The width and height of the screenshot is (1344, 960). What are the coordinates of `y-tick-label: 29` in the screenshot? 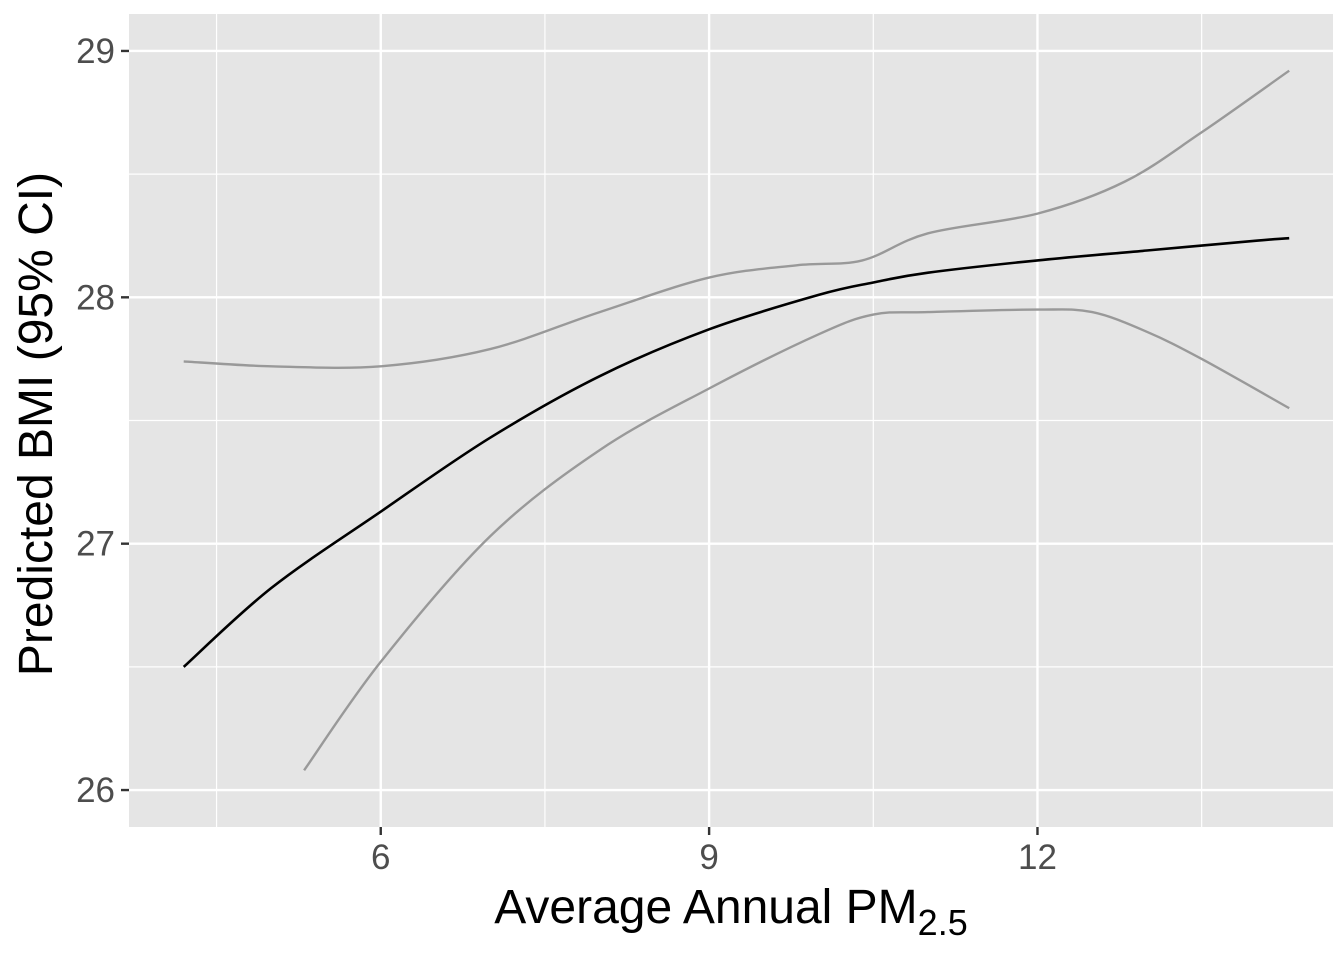 It's located at (95, 51).